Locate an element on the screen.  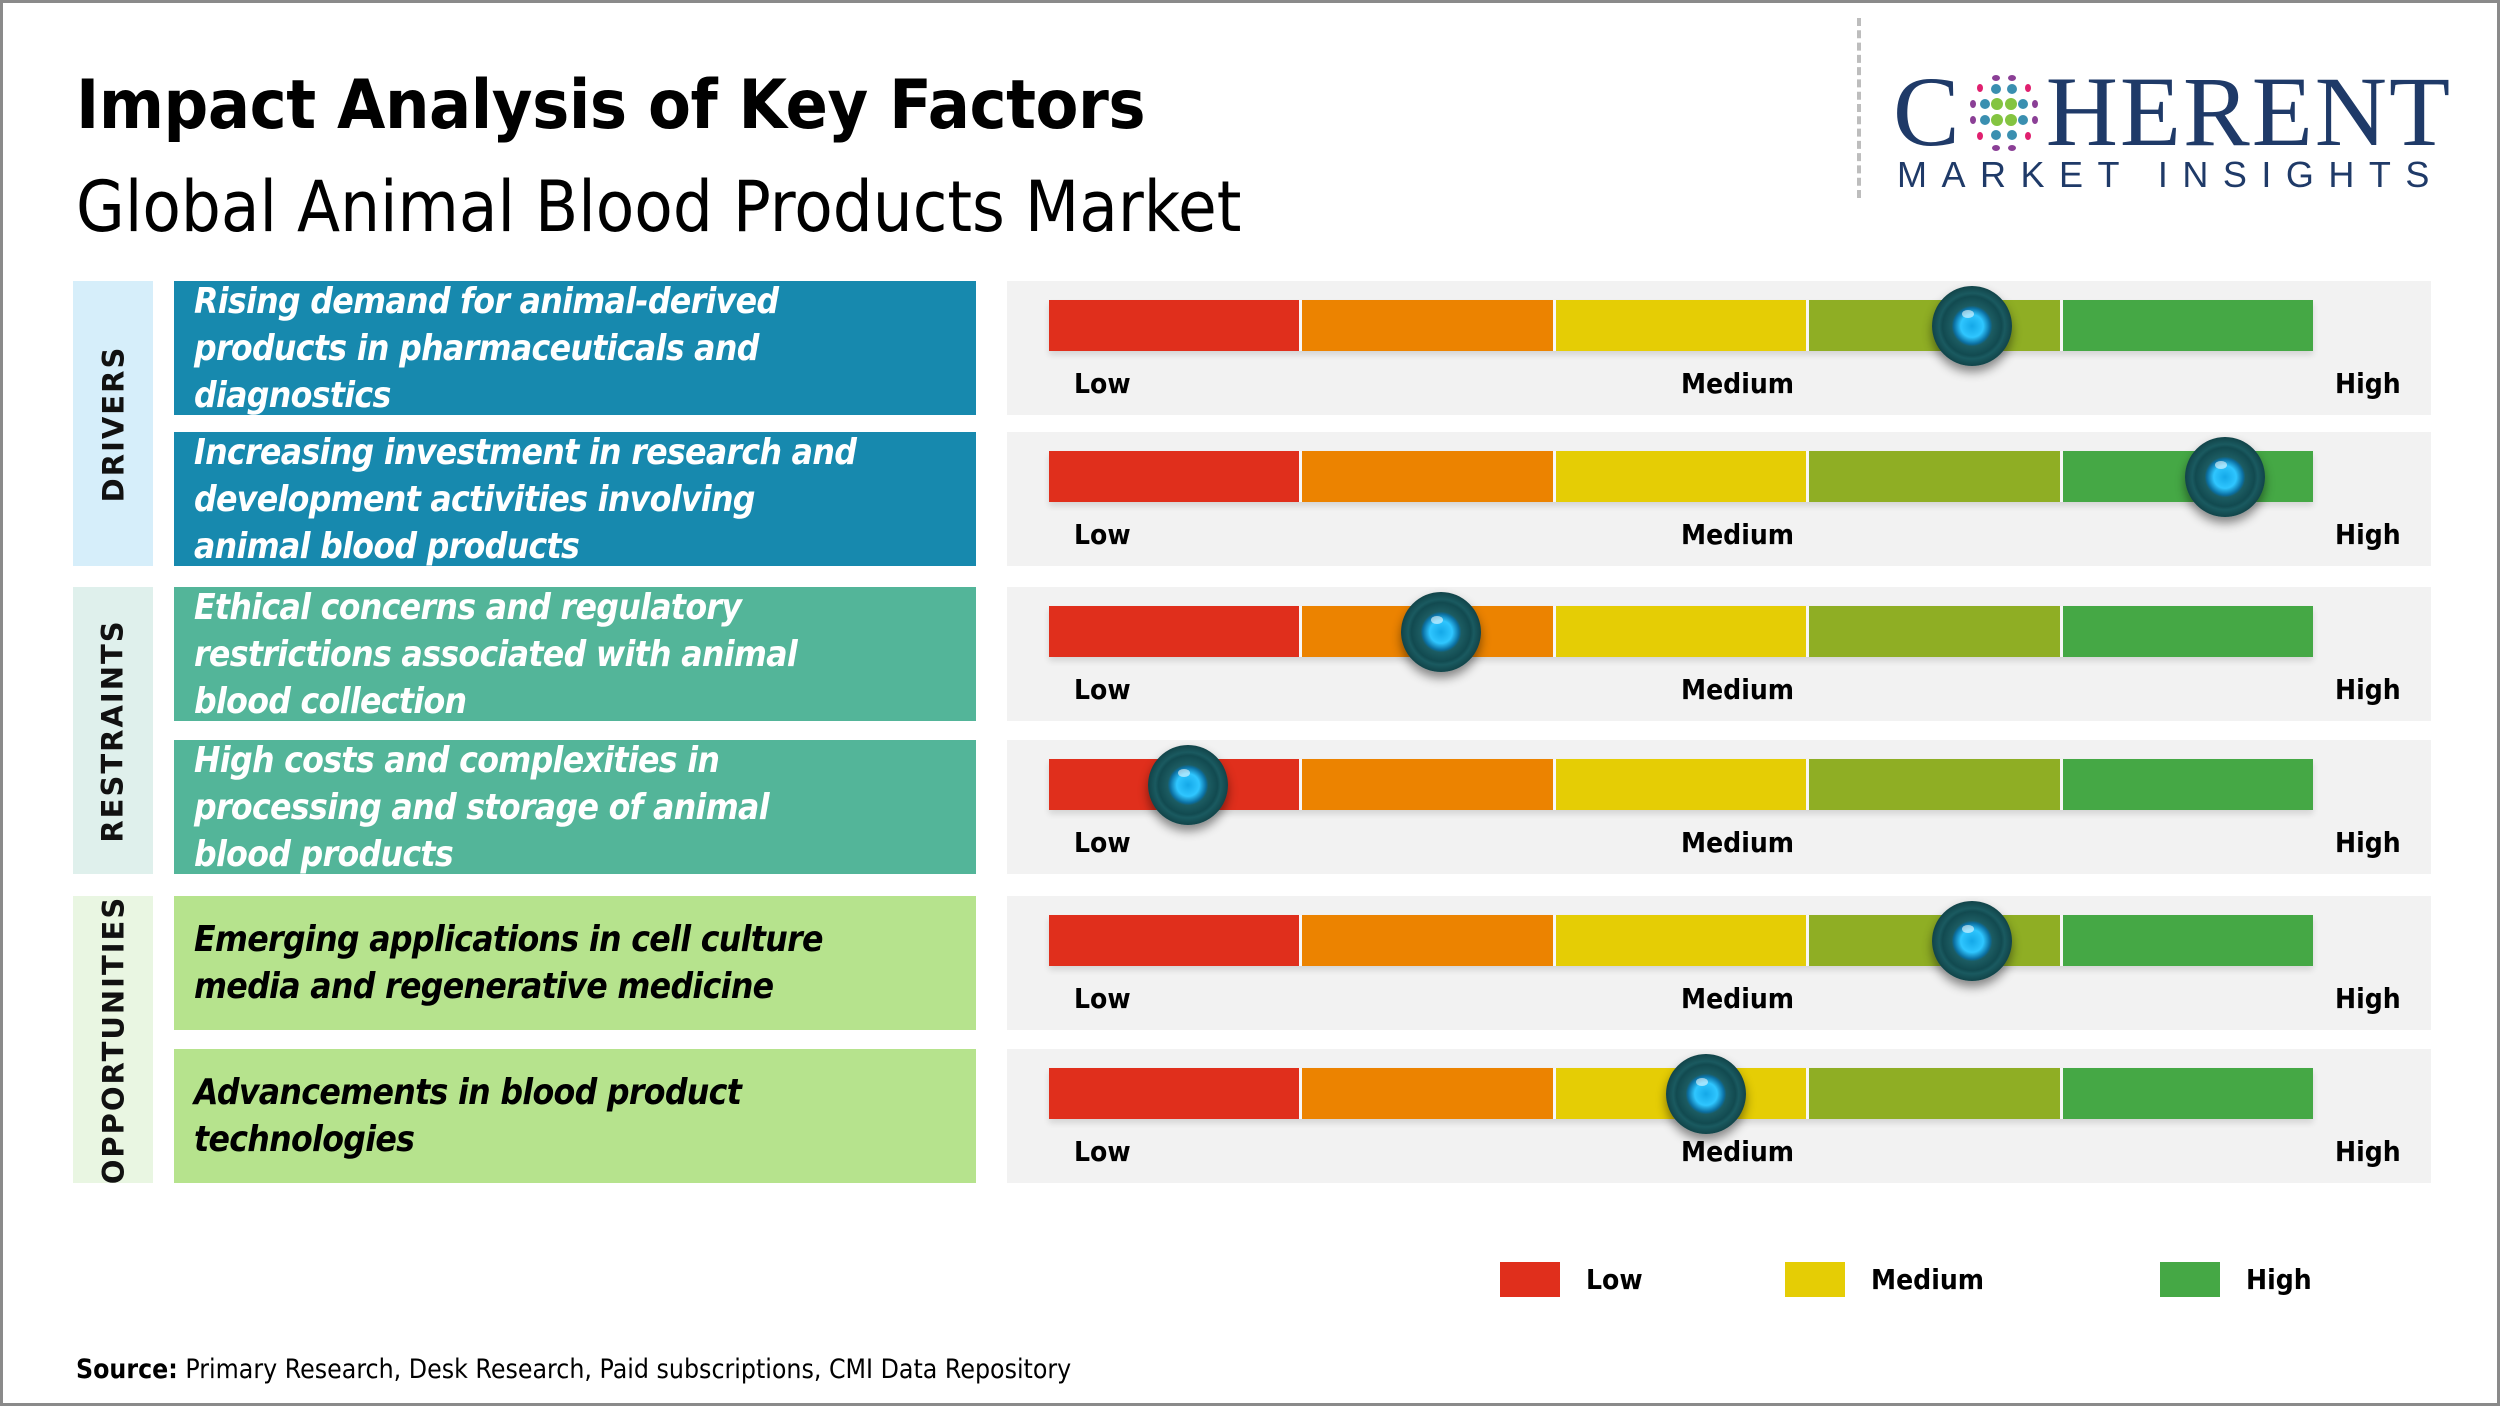
category-label: DRIVERS is located at coordinates (113, 423).